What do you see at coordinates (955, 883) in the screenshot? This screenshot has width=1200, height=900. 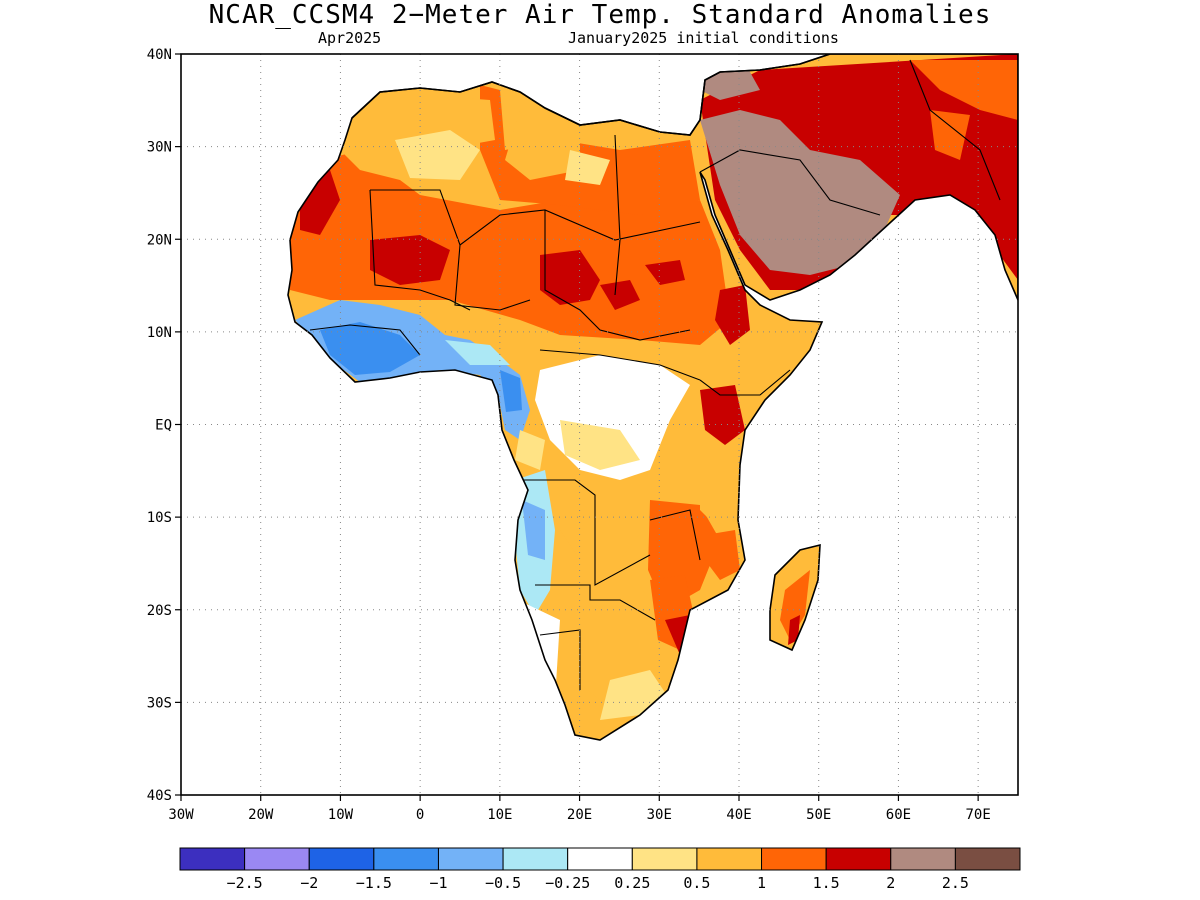 I see `colorbar-label: 2.5` at bounding box center [955, 883].